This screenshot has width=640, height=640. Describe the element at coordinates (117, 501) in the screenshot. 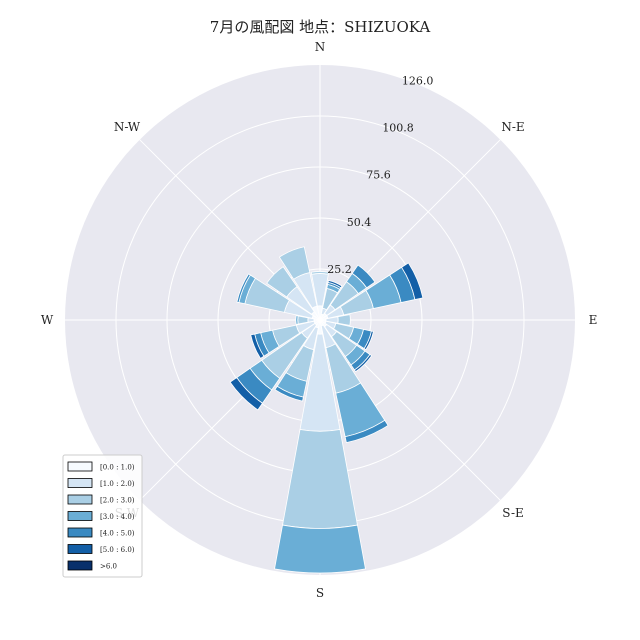

I see `legend-label: [2.0 : 3.0)` at that location.